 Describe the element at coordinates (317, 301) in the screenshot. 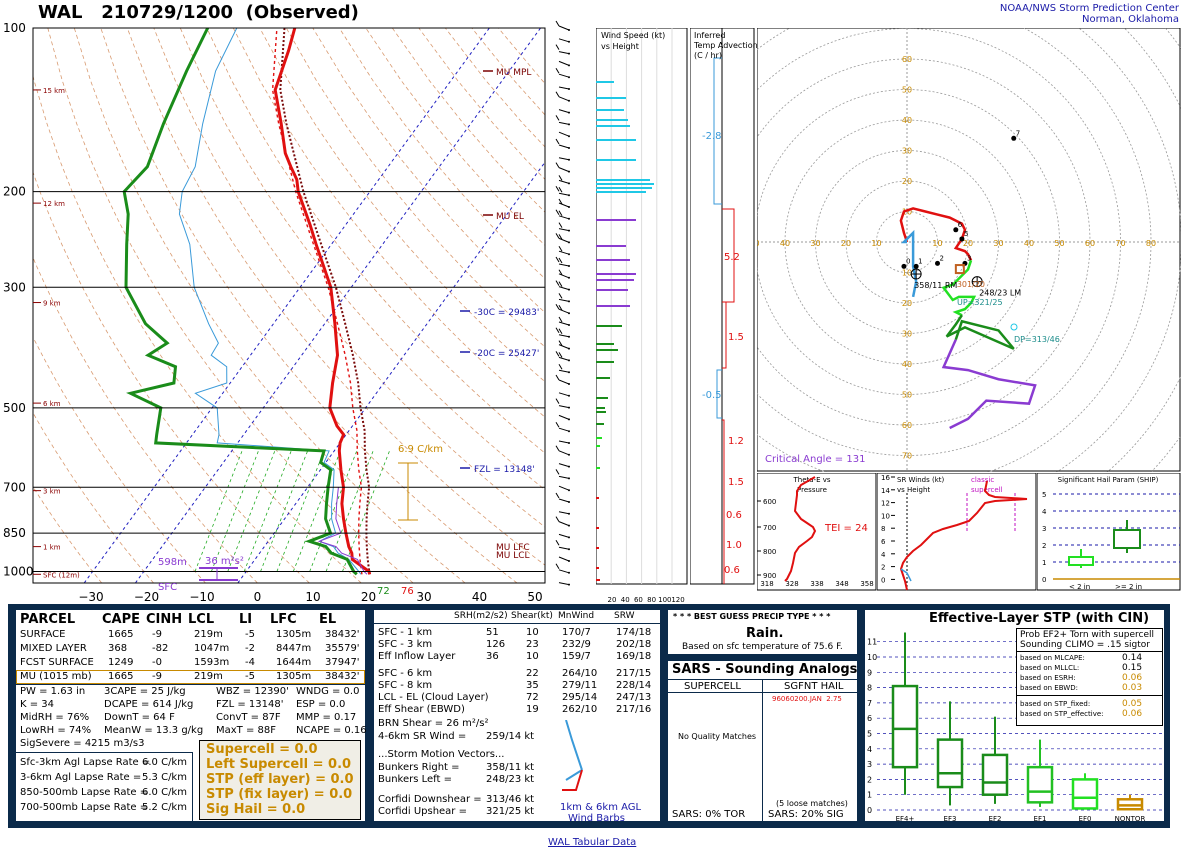

I see `virtual-parcel` at that location.